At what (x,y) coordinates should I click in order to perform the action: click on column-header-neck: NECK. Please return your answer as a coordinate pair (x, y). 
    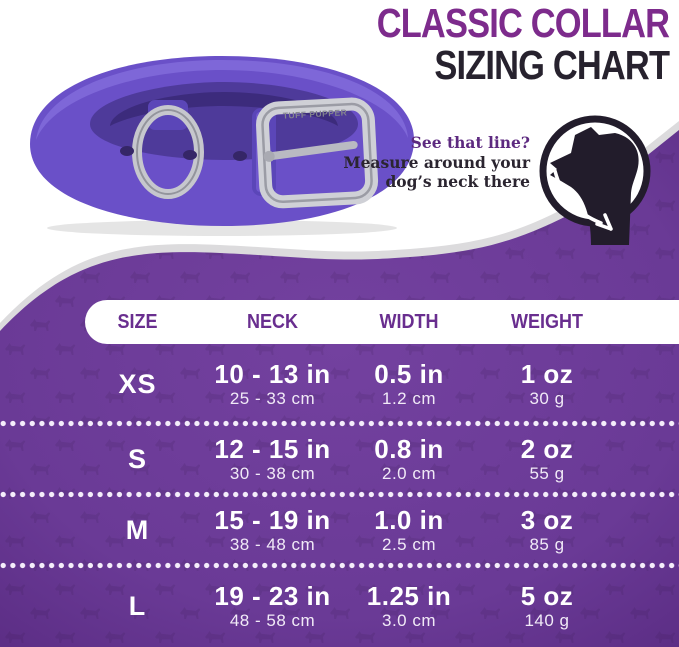
    Looking at the image, I should click on (272, 321).